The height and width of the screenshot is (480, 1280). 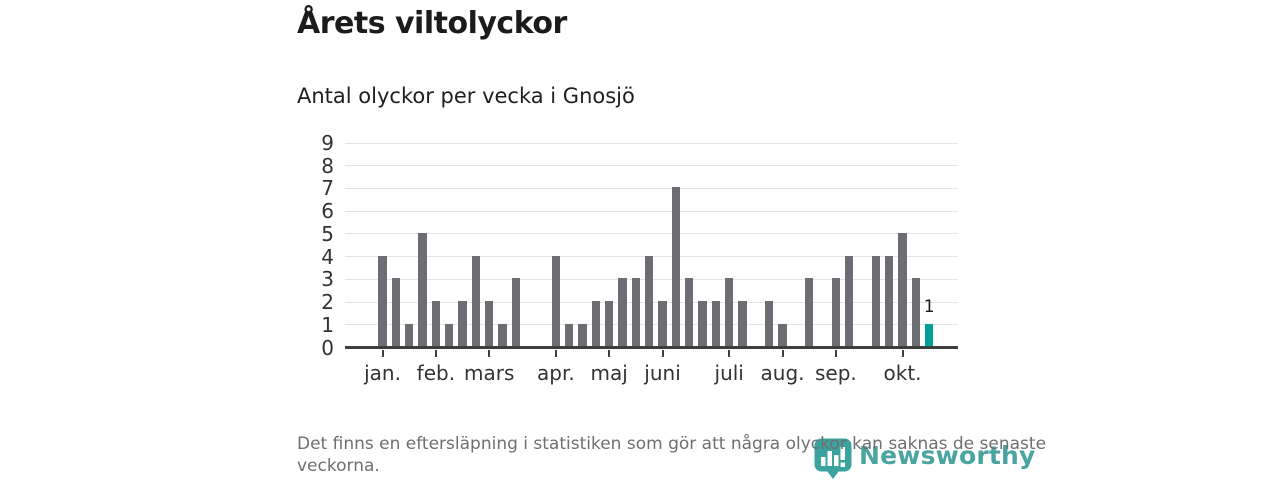 What do you see at coordinates (609, 372) in the screenshot?
I see `month-label: maj` at bounding box center [609, 372].